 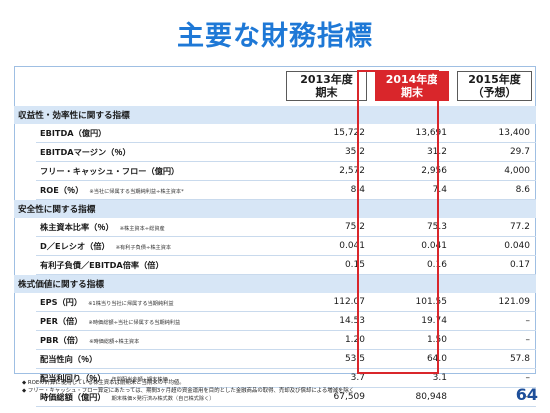 I want to click on page-title: 主要な財務指標, so click(x=275, y=36).